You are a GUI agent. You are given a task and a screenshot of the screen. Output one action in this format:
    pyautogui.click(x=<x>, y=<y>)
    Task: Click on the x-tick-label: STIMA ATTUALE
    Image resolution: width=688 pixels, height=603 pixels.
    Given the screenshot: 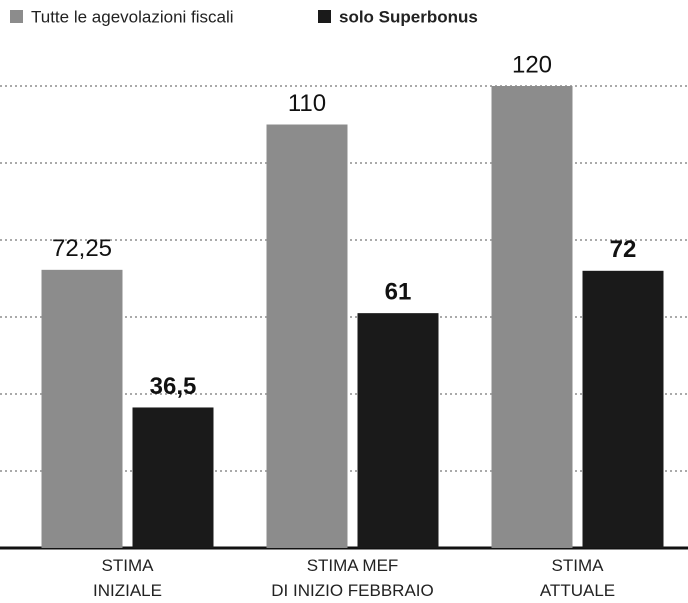 What is the action you would take?
    pyautogui.click(x=577, y=578)
    